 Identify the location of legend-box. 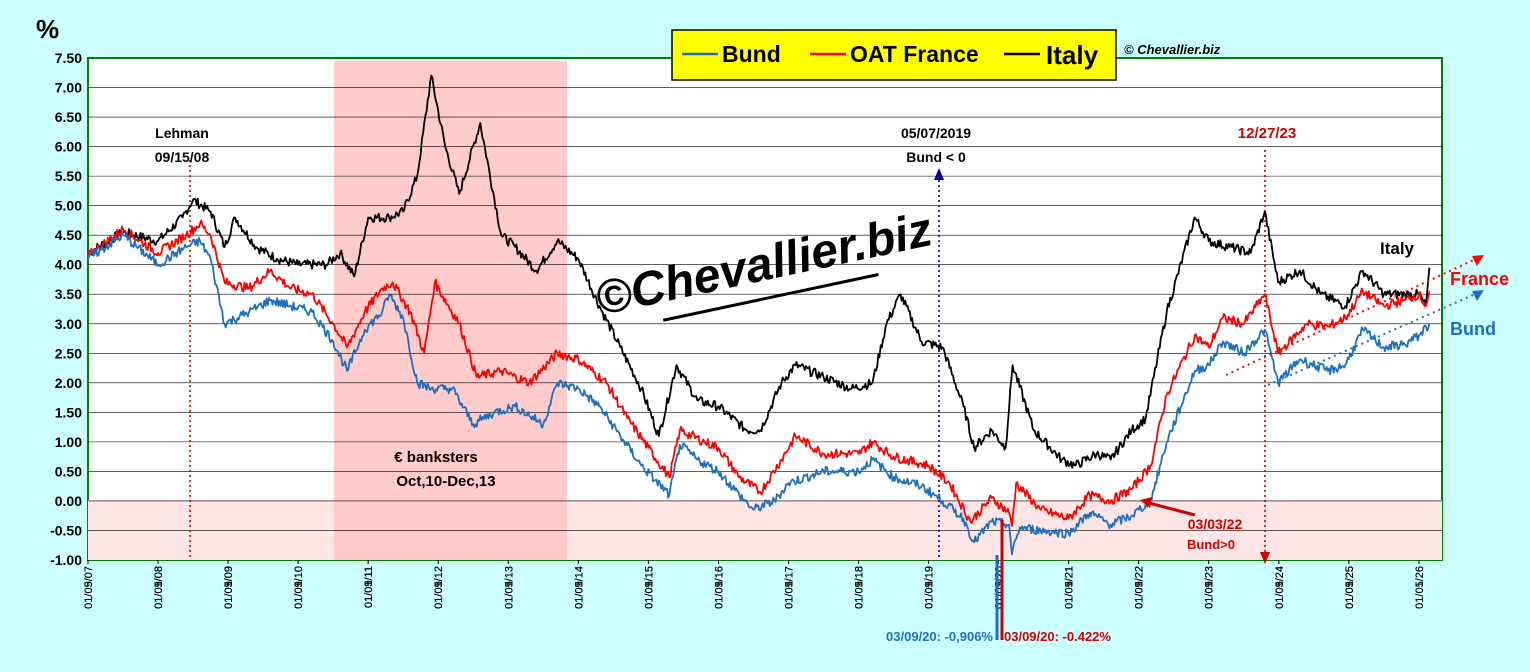
(894, 55).